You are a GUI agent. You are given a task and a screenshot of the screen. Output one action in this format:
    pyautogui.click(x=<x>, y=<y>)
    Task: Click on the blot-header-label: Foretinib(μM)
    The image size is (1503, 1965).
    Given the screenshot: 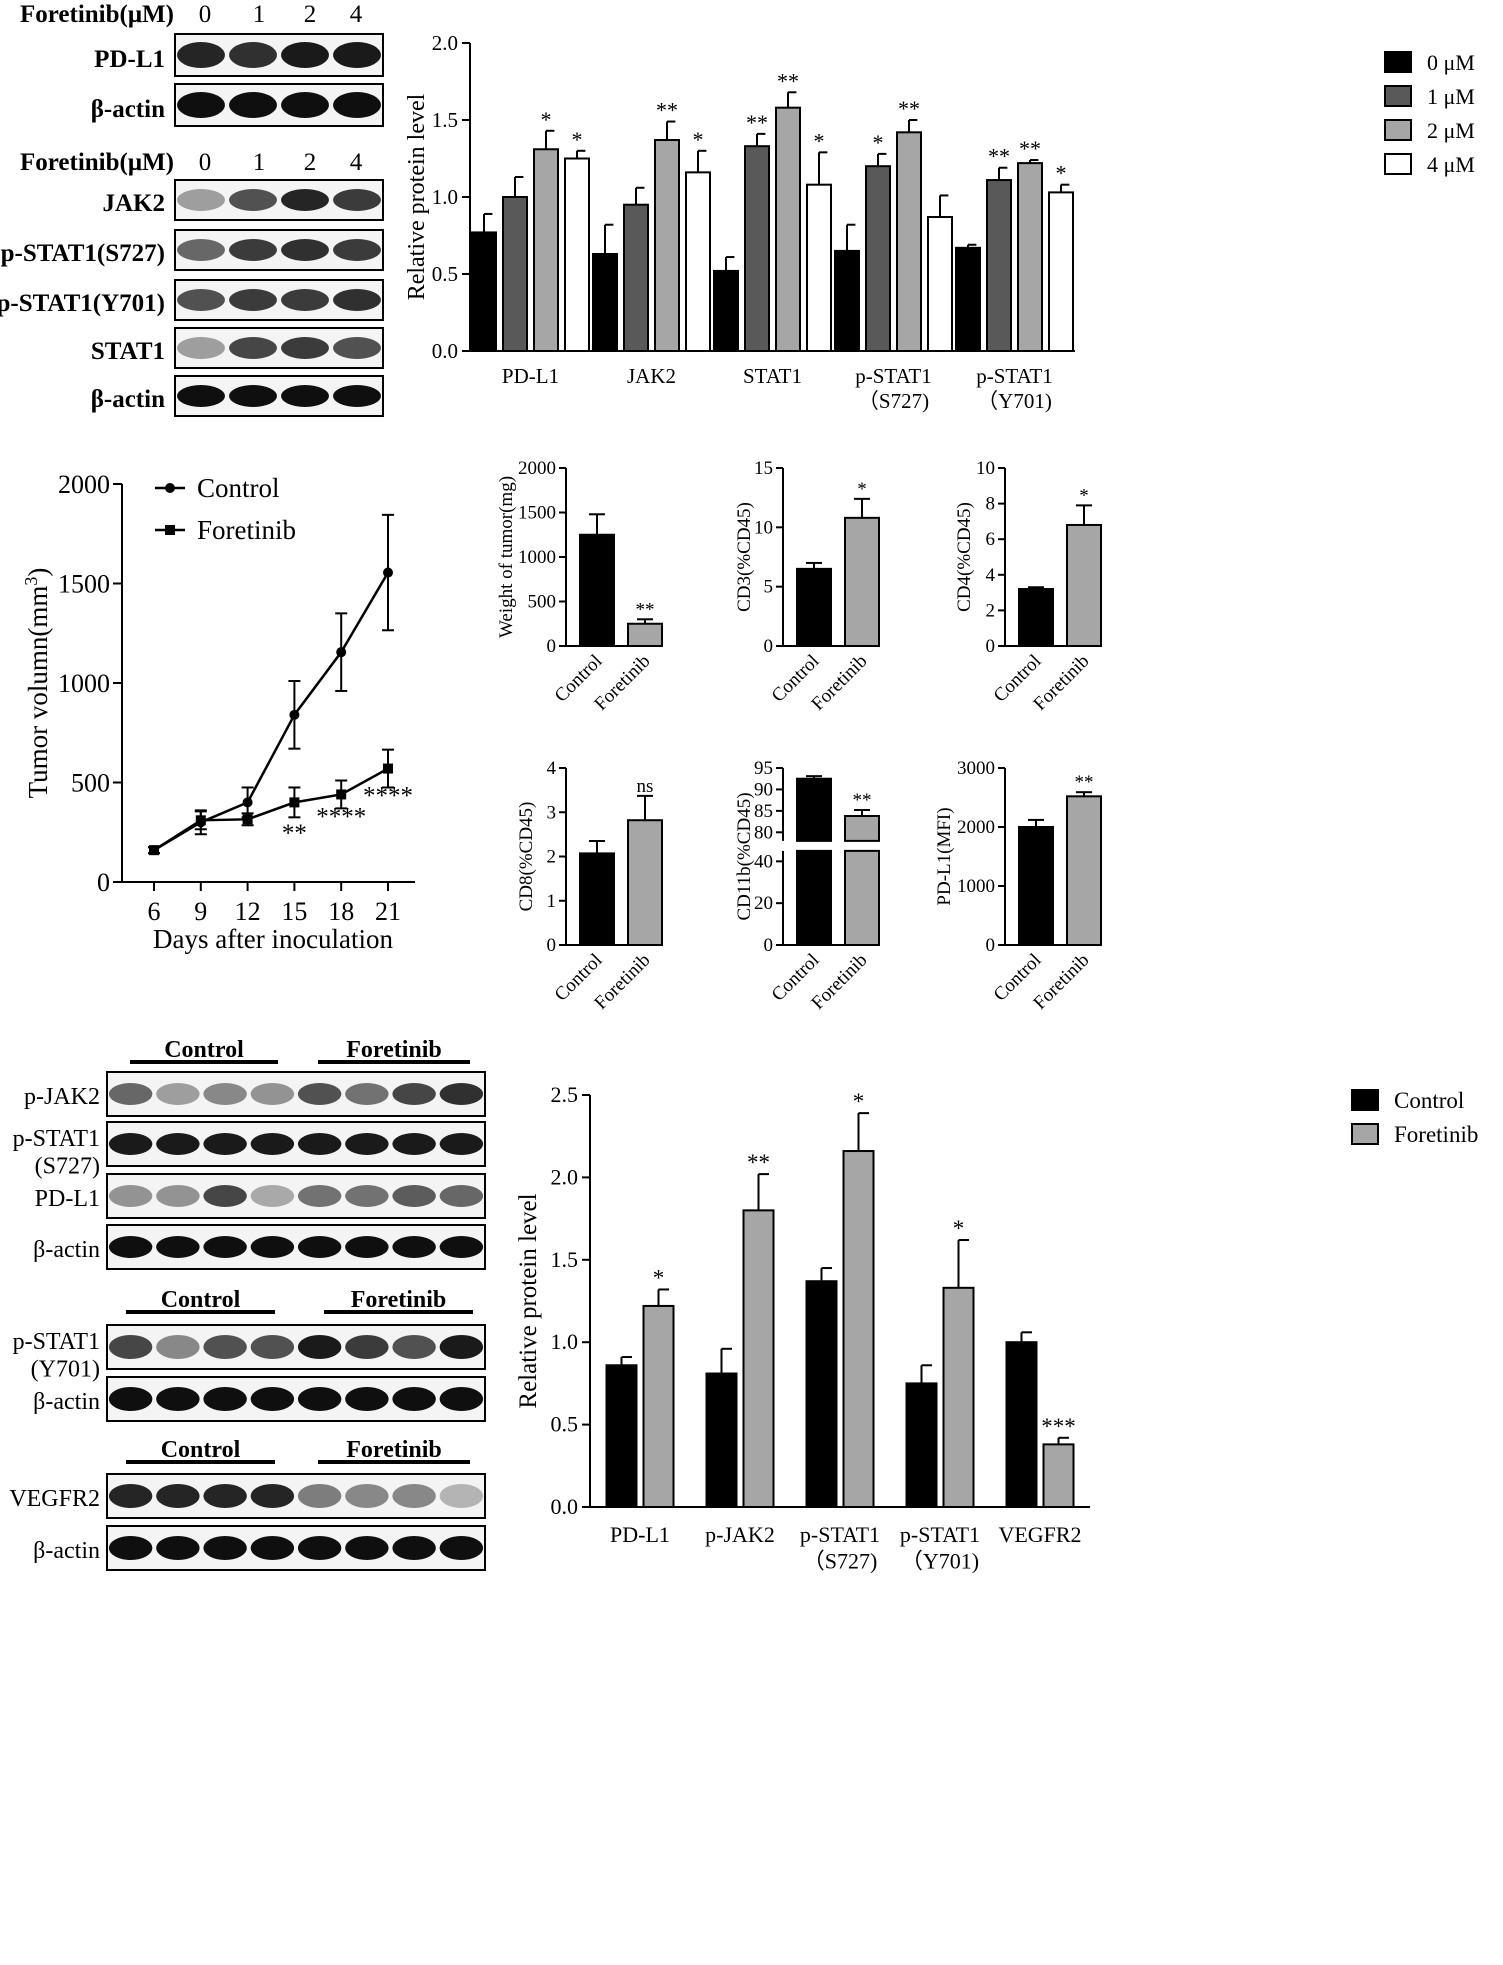 What is the action you would take?
    pyautogui.click(x=97, y=162)
    